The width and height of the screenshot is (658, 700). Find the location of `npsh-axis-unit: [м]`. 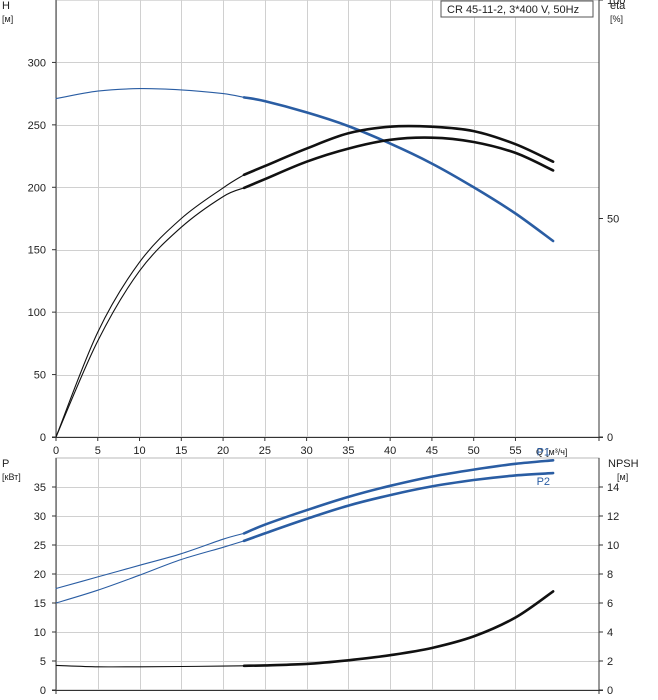

npsh-axis-unit: [м] is located at coordinates (622, 477).